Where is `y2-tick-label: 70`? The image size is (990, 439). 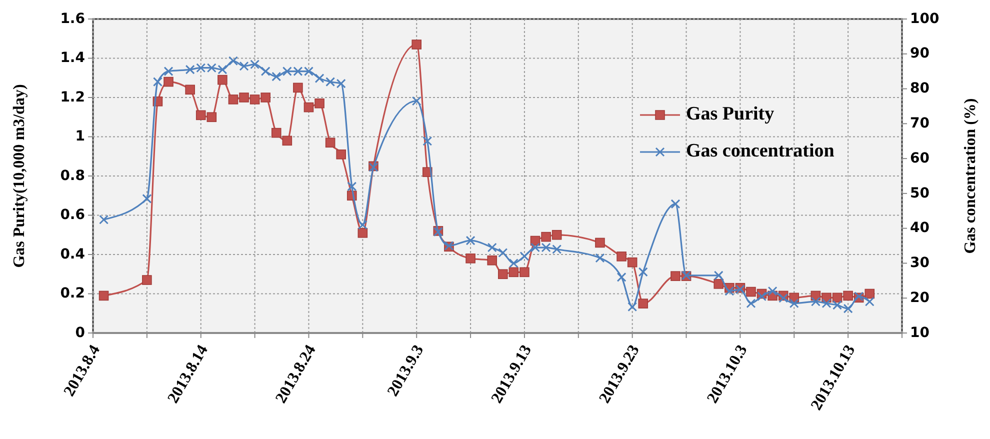 y2-tick-label: 70 is located at coordinates (920, 123).